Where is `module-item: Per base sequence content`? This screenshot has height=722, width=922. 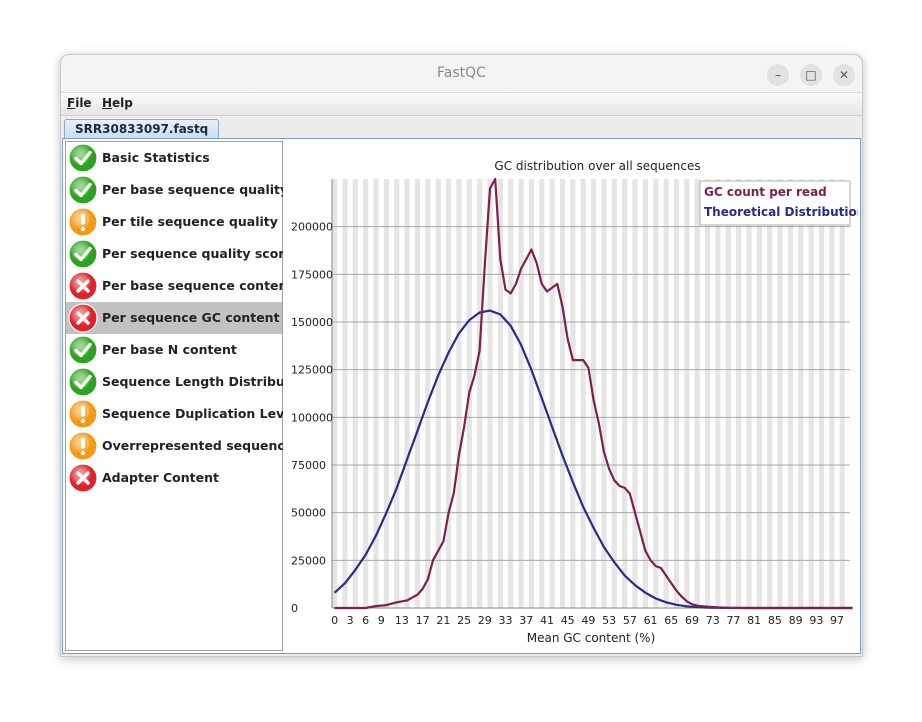 module-item: Per base sequence content is located at coordinates (179, 286).